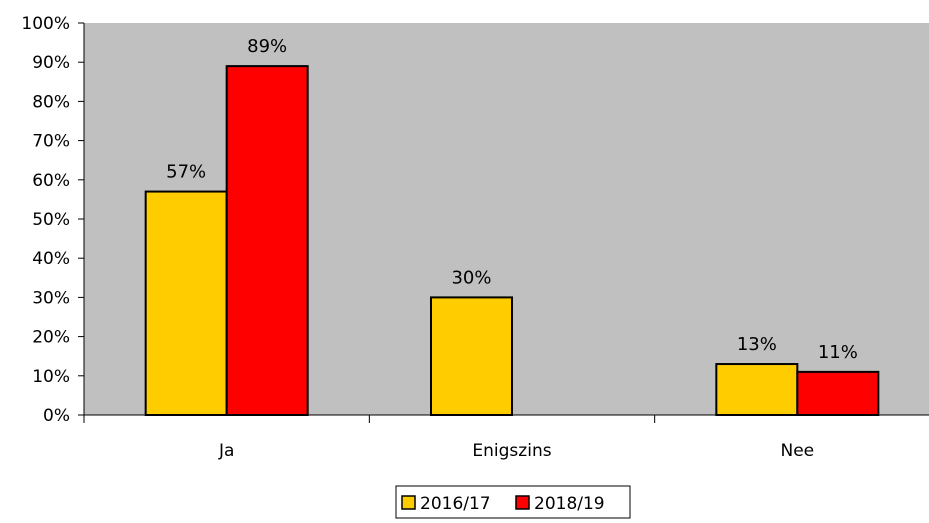  Describe the element at coordinates (51, 259) in the screenshot. I see `y-tick-label: 40%` at that location.